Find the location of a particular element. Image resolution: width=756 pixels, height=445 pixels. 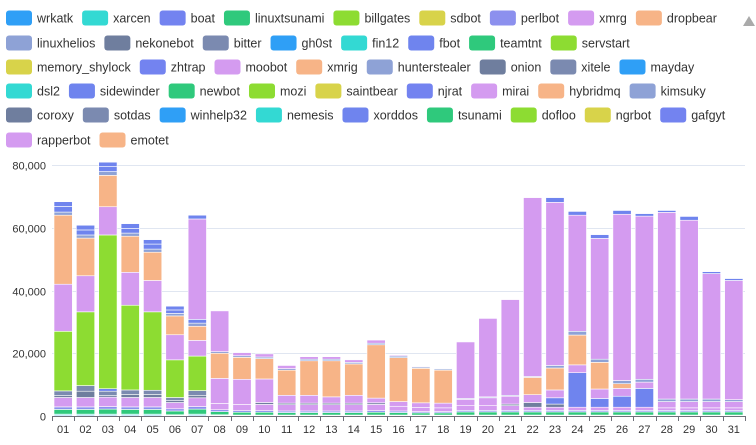

legend-item-njrat: njrat is located at coordinates (435, 91).